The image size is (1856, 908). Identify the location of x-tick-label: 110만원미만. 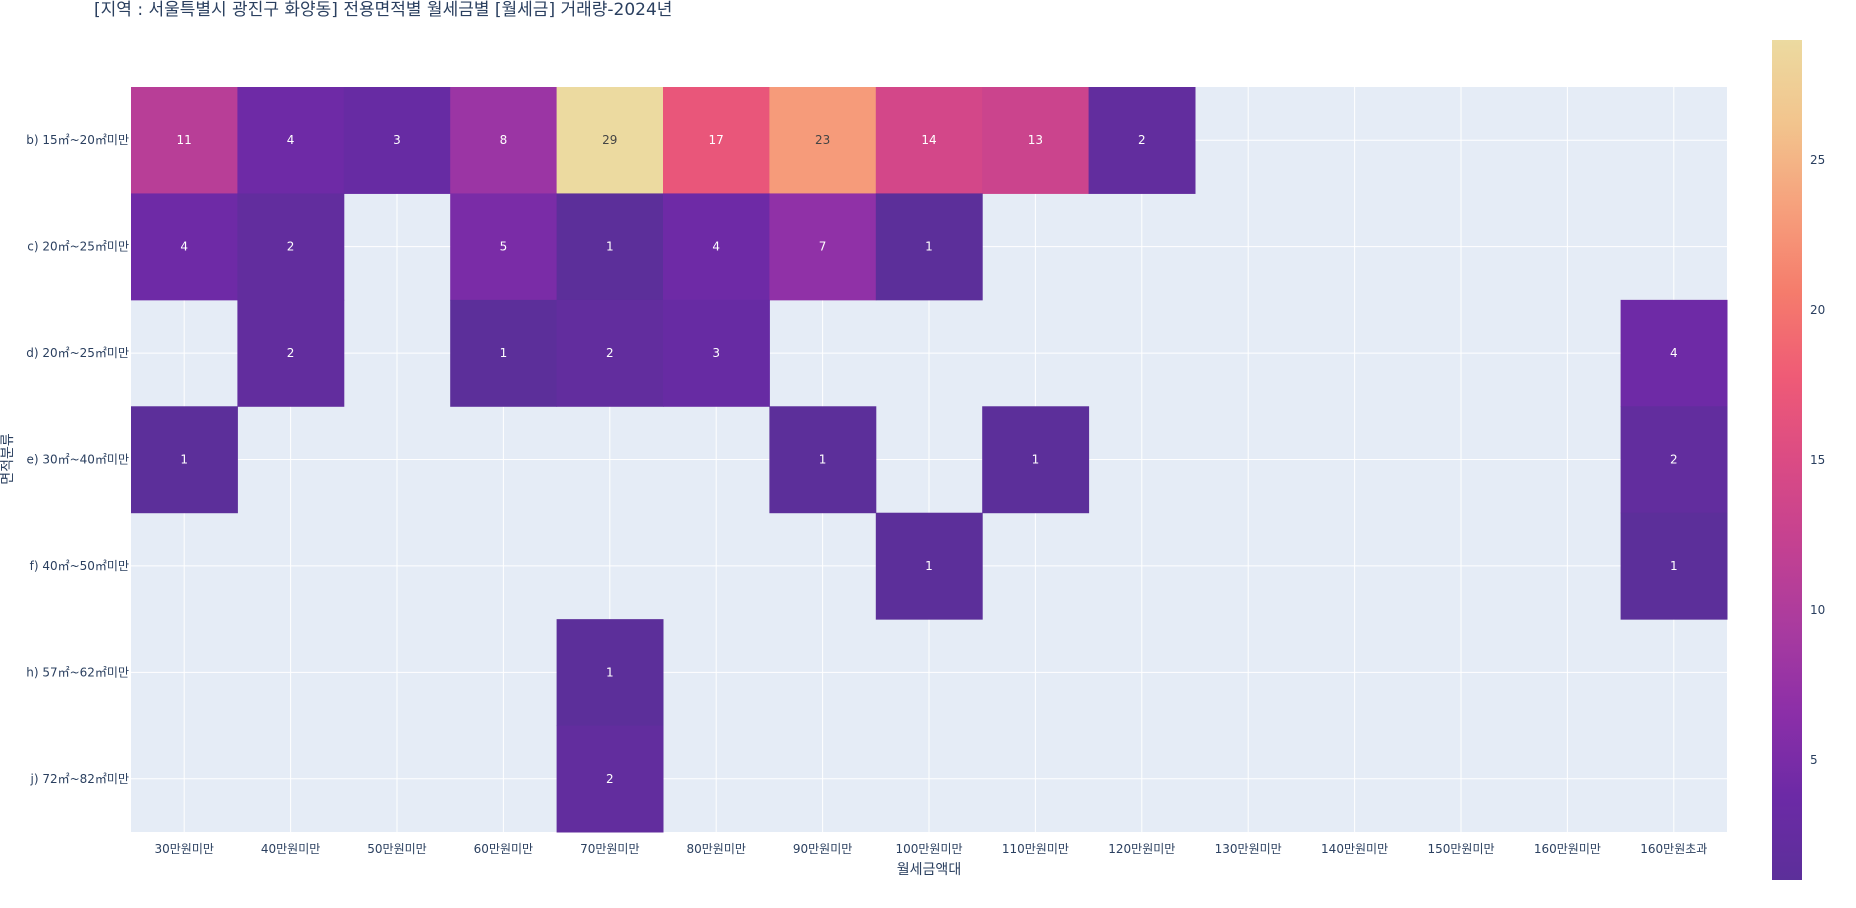
(1035, 849).